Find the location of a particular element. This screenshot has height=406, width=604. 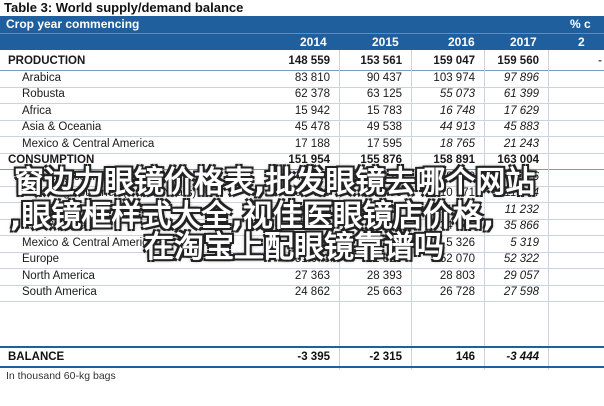

table-cell: 148 559 is located at coordinates (309, 61).